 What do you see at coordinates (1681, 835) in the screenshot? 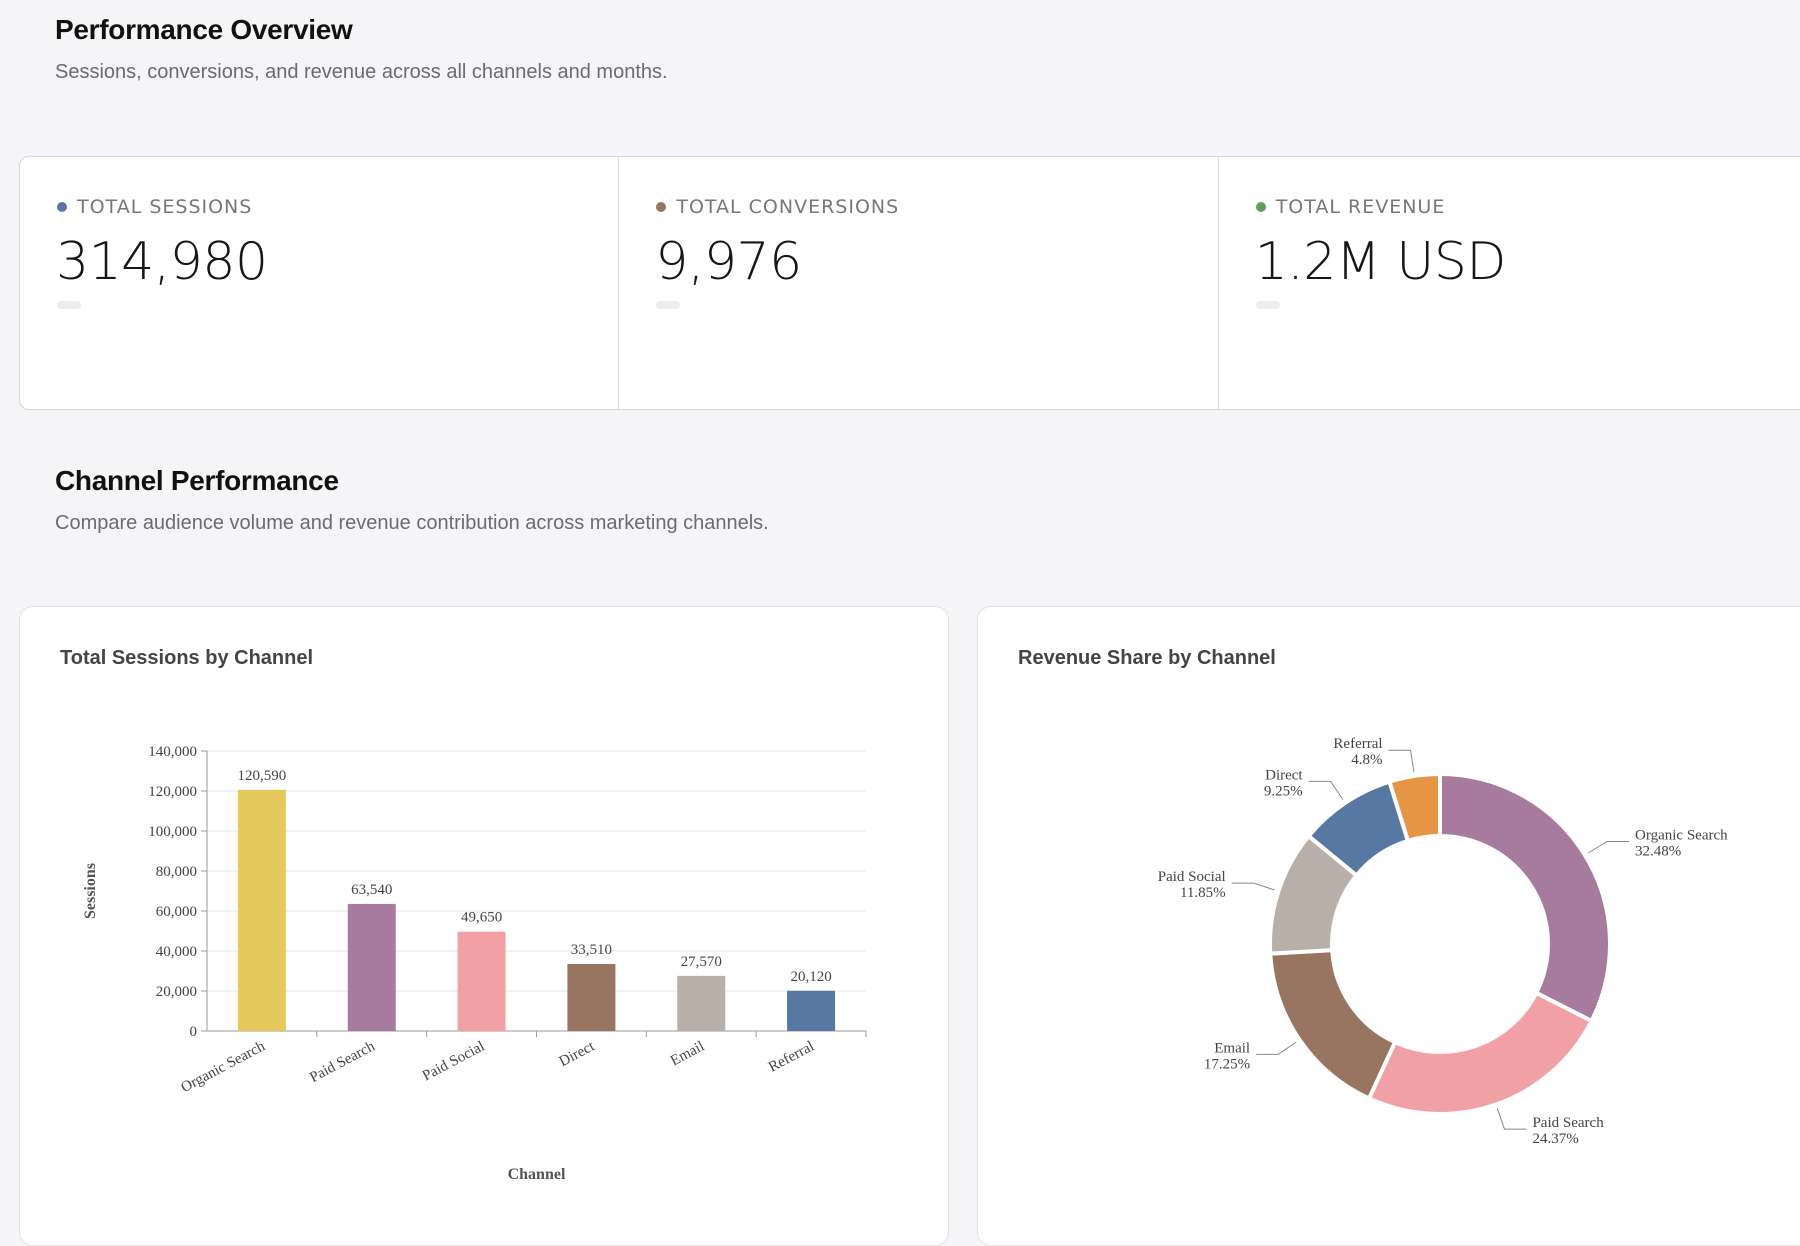
I see `slice-label-name: Organic Search` at bounding box center [1681, 835].